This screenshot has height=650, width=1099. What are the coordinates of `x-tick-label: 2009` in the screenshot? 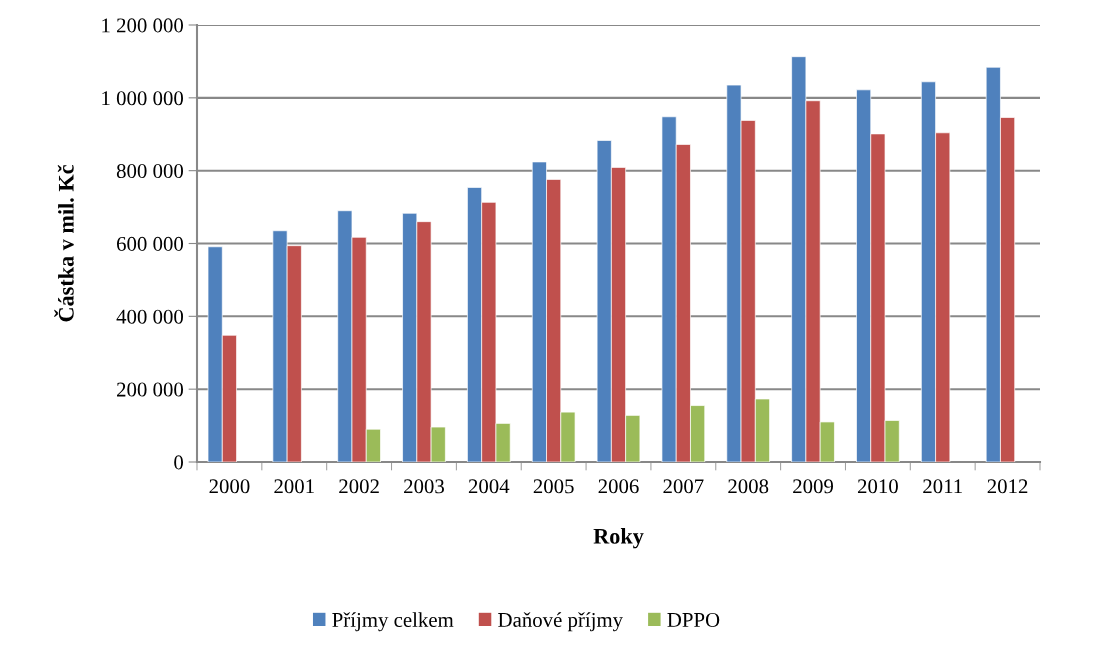 It's located at (813, 486).